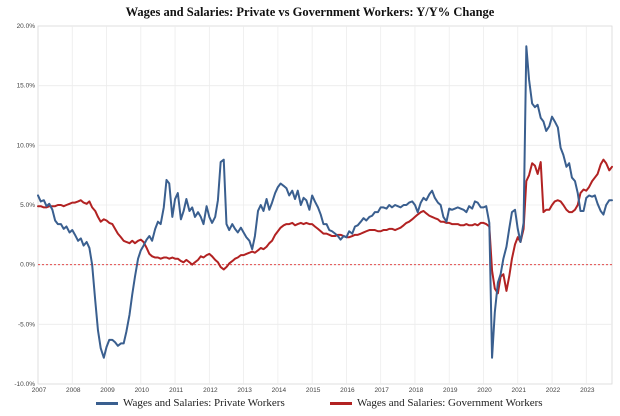 Image resolution: width=620 pixels, height=416 pixels. Describe the element at coordinates (73, 390) in the screenshot. I see `x-tick-label: 2008` at that location.